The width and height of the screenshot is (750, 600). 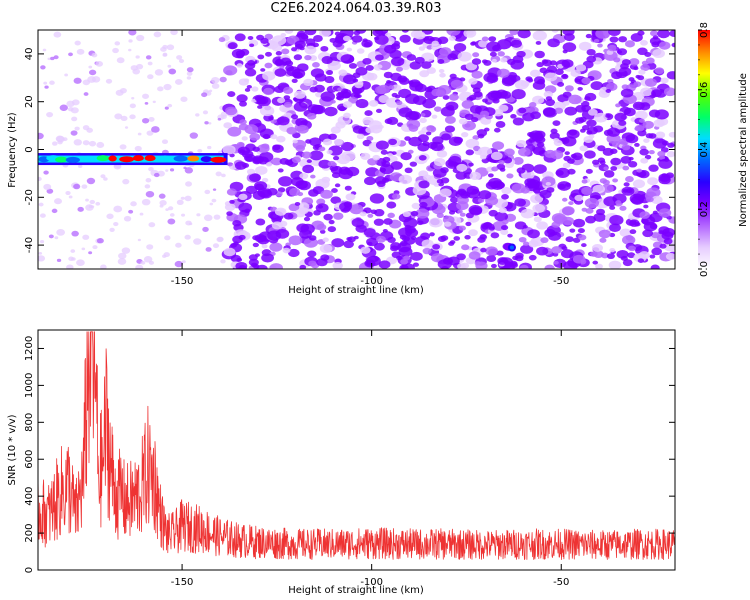 What do you see at coordinates (12, 449) in the screenshot?
I see `snr-ylabel: SNR (10 * v/v)` at bounding box center [12, 449].